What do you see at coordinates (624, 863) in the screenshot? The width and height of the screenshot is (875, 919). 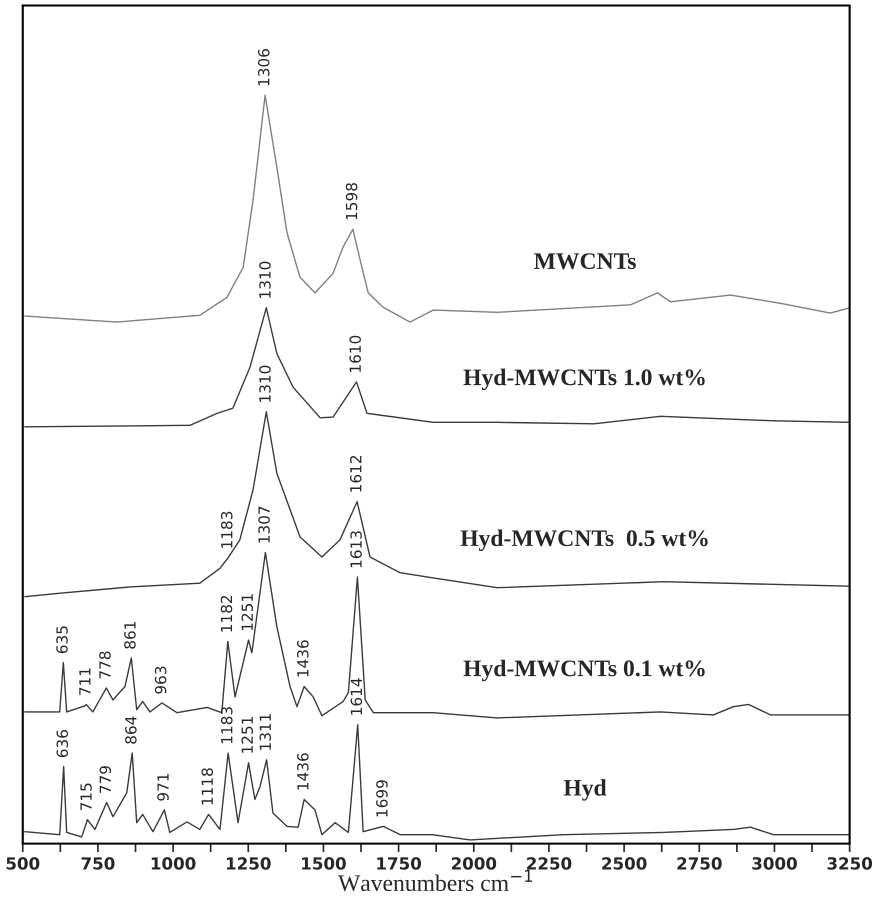 I see `x-tick-label: 2500` at bounding box center [624, 863].